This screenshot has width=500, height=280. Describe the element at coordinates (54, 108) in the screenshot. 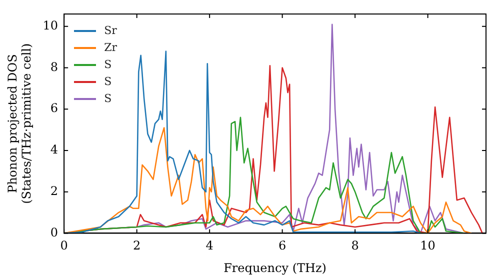

I see `y-tick-label: 6` at that location.